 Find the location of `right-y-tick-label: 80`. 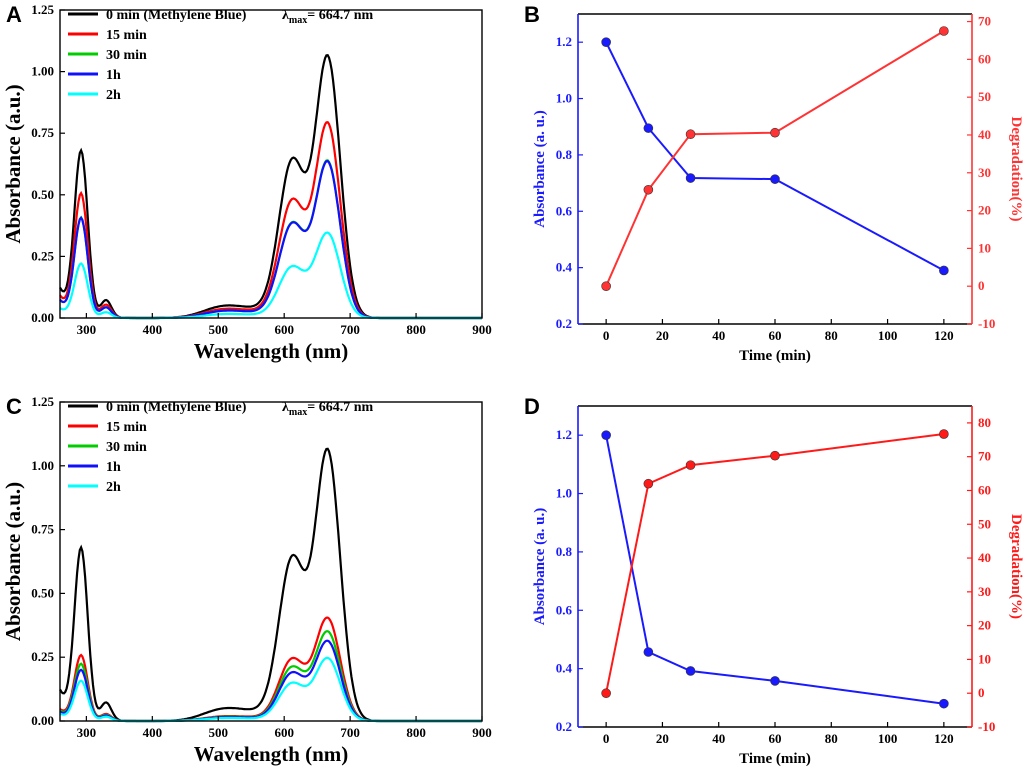

right-y-tick-label: 80 is located at coordinates (984, 422).